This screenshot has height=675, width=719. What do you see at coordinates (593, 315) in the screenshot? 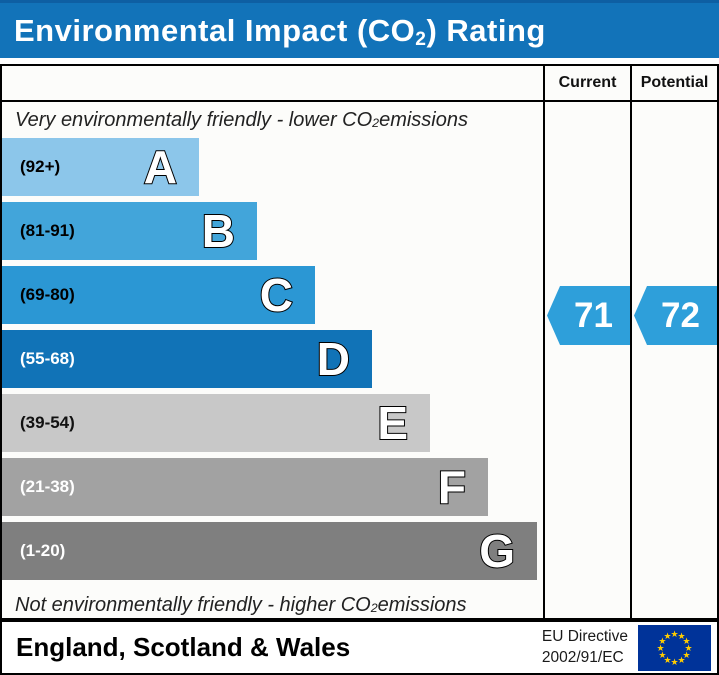
I see `current-rating-value: 71` at bounding box center [593, 315].